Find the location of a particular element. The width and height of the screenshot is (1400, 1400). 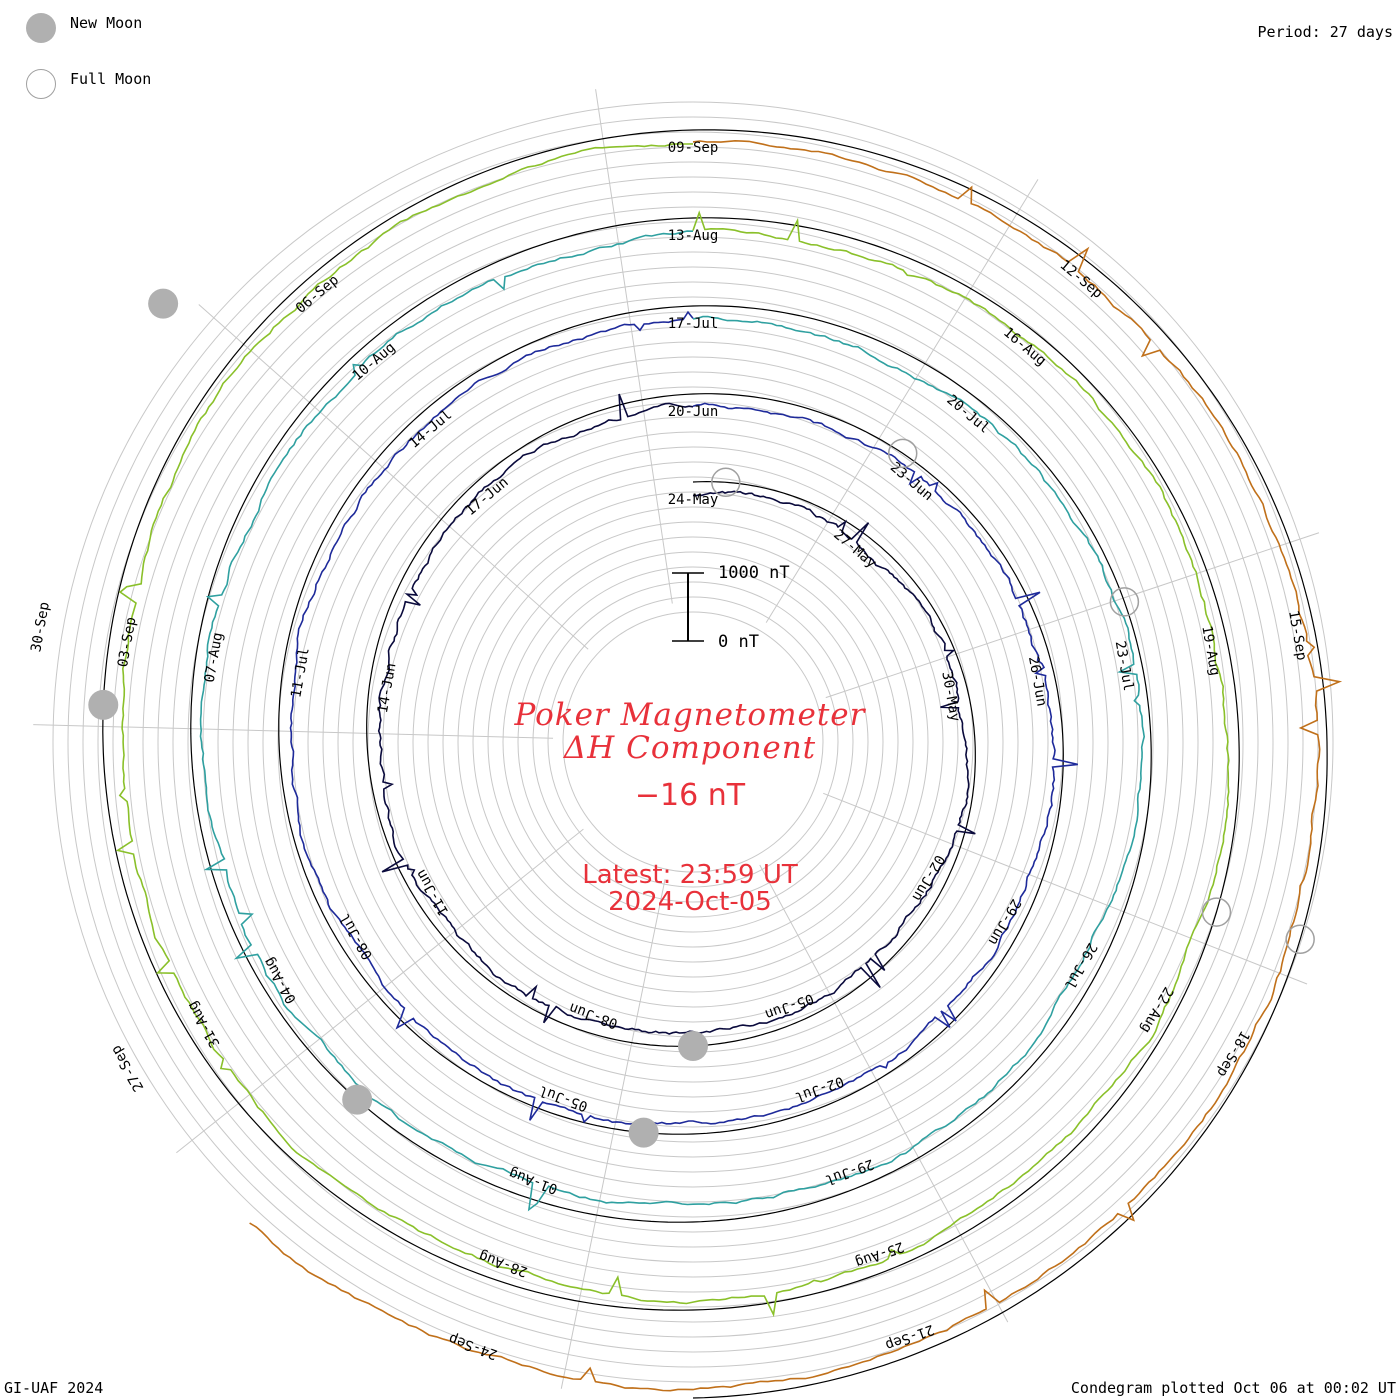

date-label: 04-Aug is located at coordinates (280, 980).